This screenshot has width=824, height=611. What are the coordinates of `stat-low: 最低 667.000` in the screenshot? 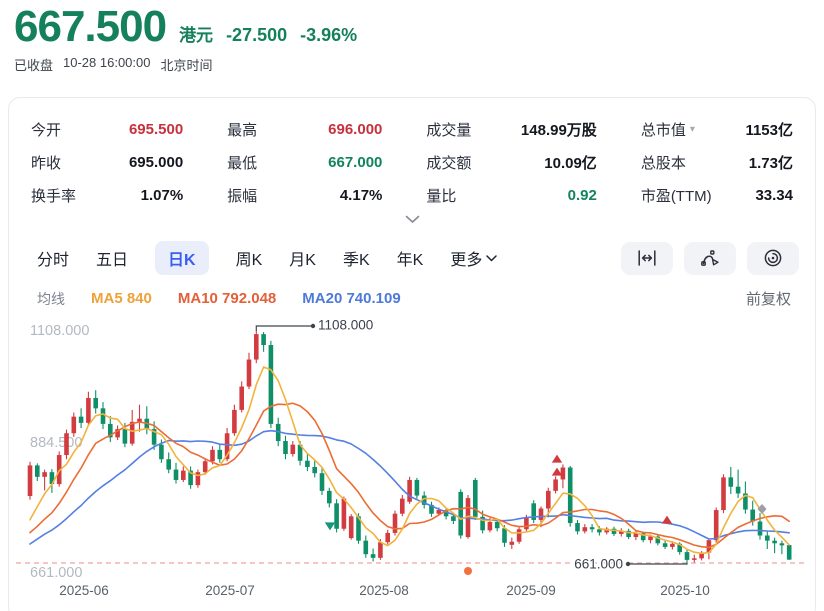 It's located at (305, 163).